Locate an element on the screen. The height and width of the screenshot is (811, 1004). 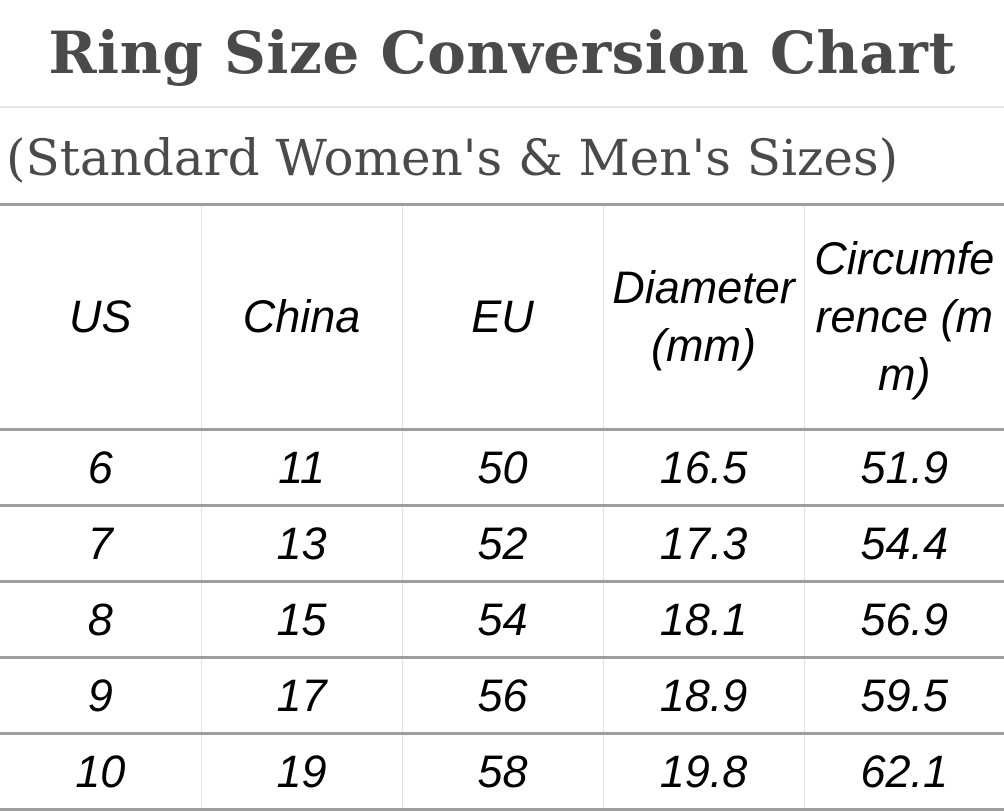
table-row: 7 13 52 17.3 54.4 is located at coordinates (502, 544).